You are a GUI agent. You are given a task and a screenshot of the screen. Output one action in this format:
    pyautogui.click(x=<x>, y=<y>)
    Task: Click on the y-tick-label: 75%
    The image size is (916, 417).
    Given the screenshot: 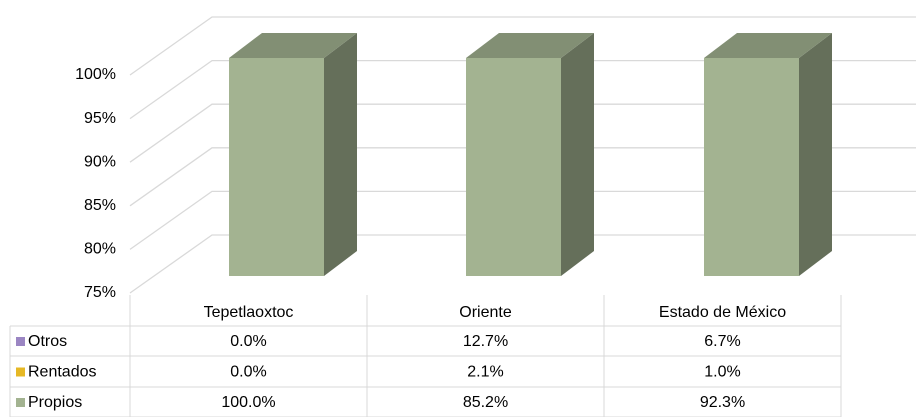 What is the action you would take?
    pyautogui.click(x=100, y=292)
    